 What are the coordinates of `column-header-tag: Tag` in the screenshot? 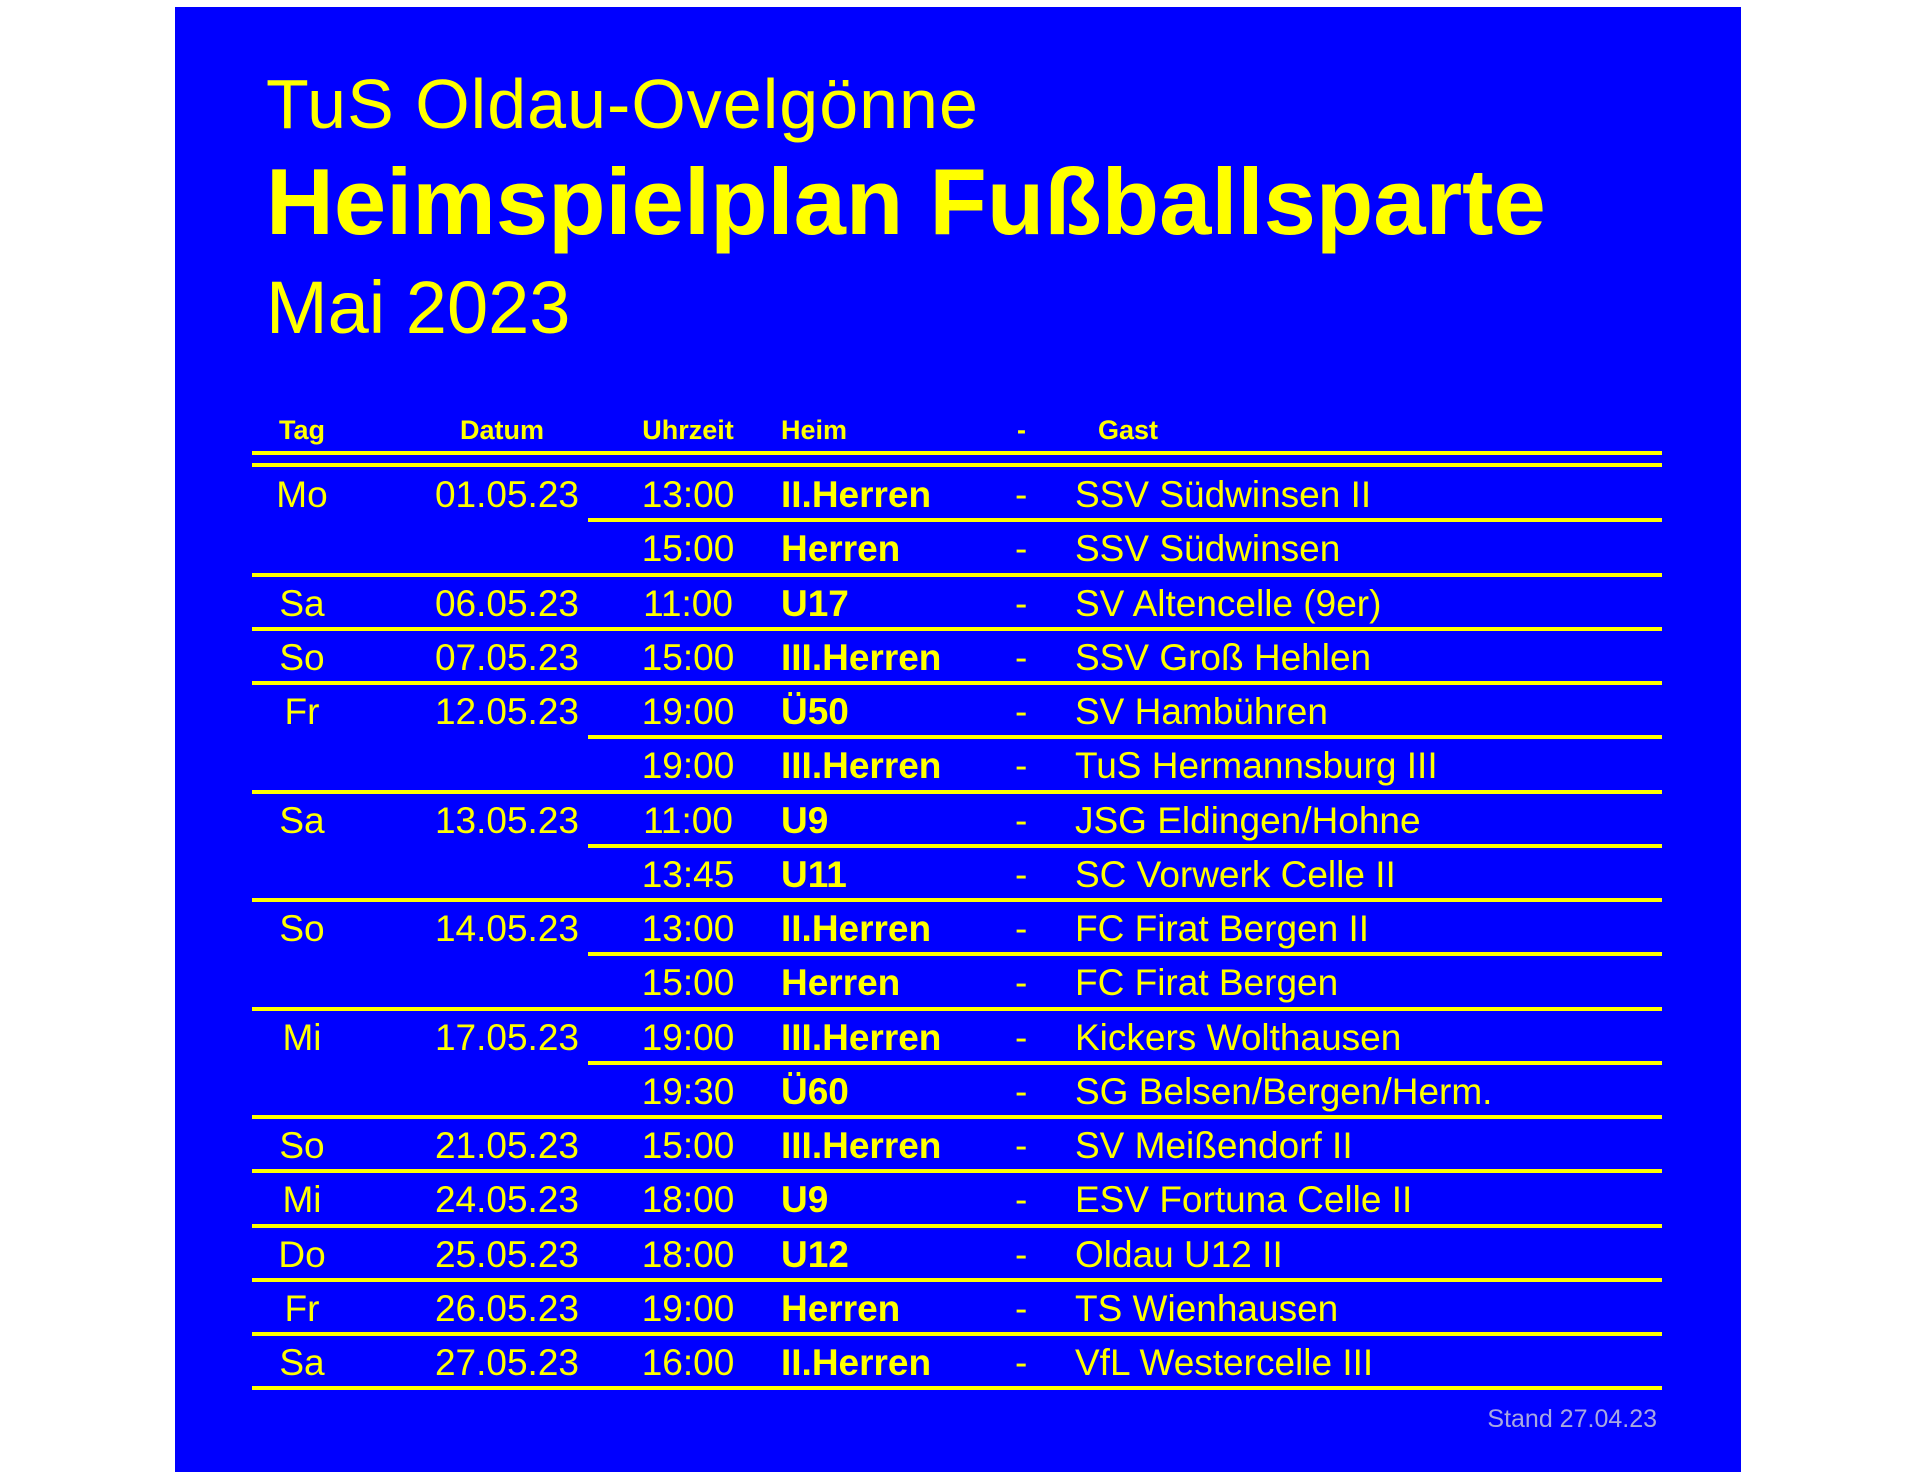 It's located at (302, 430).